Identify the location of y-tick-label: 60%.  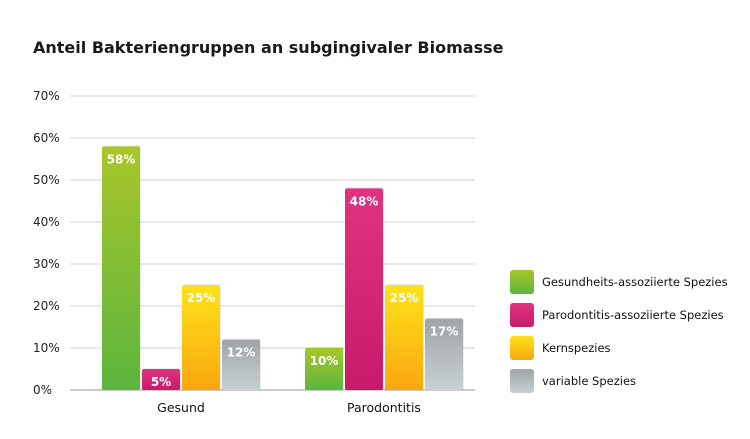
(46, 138).